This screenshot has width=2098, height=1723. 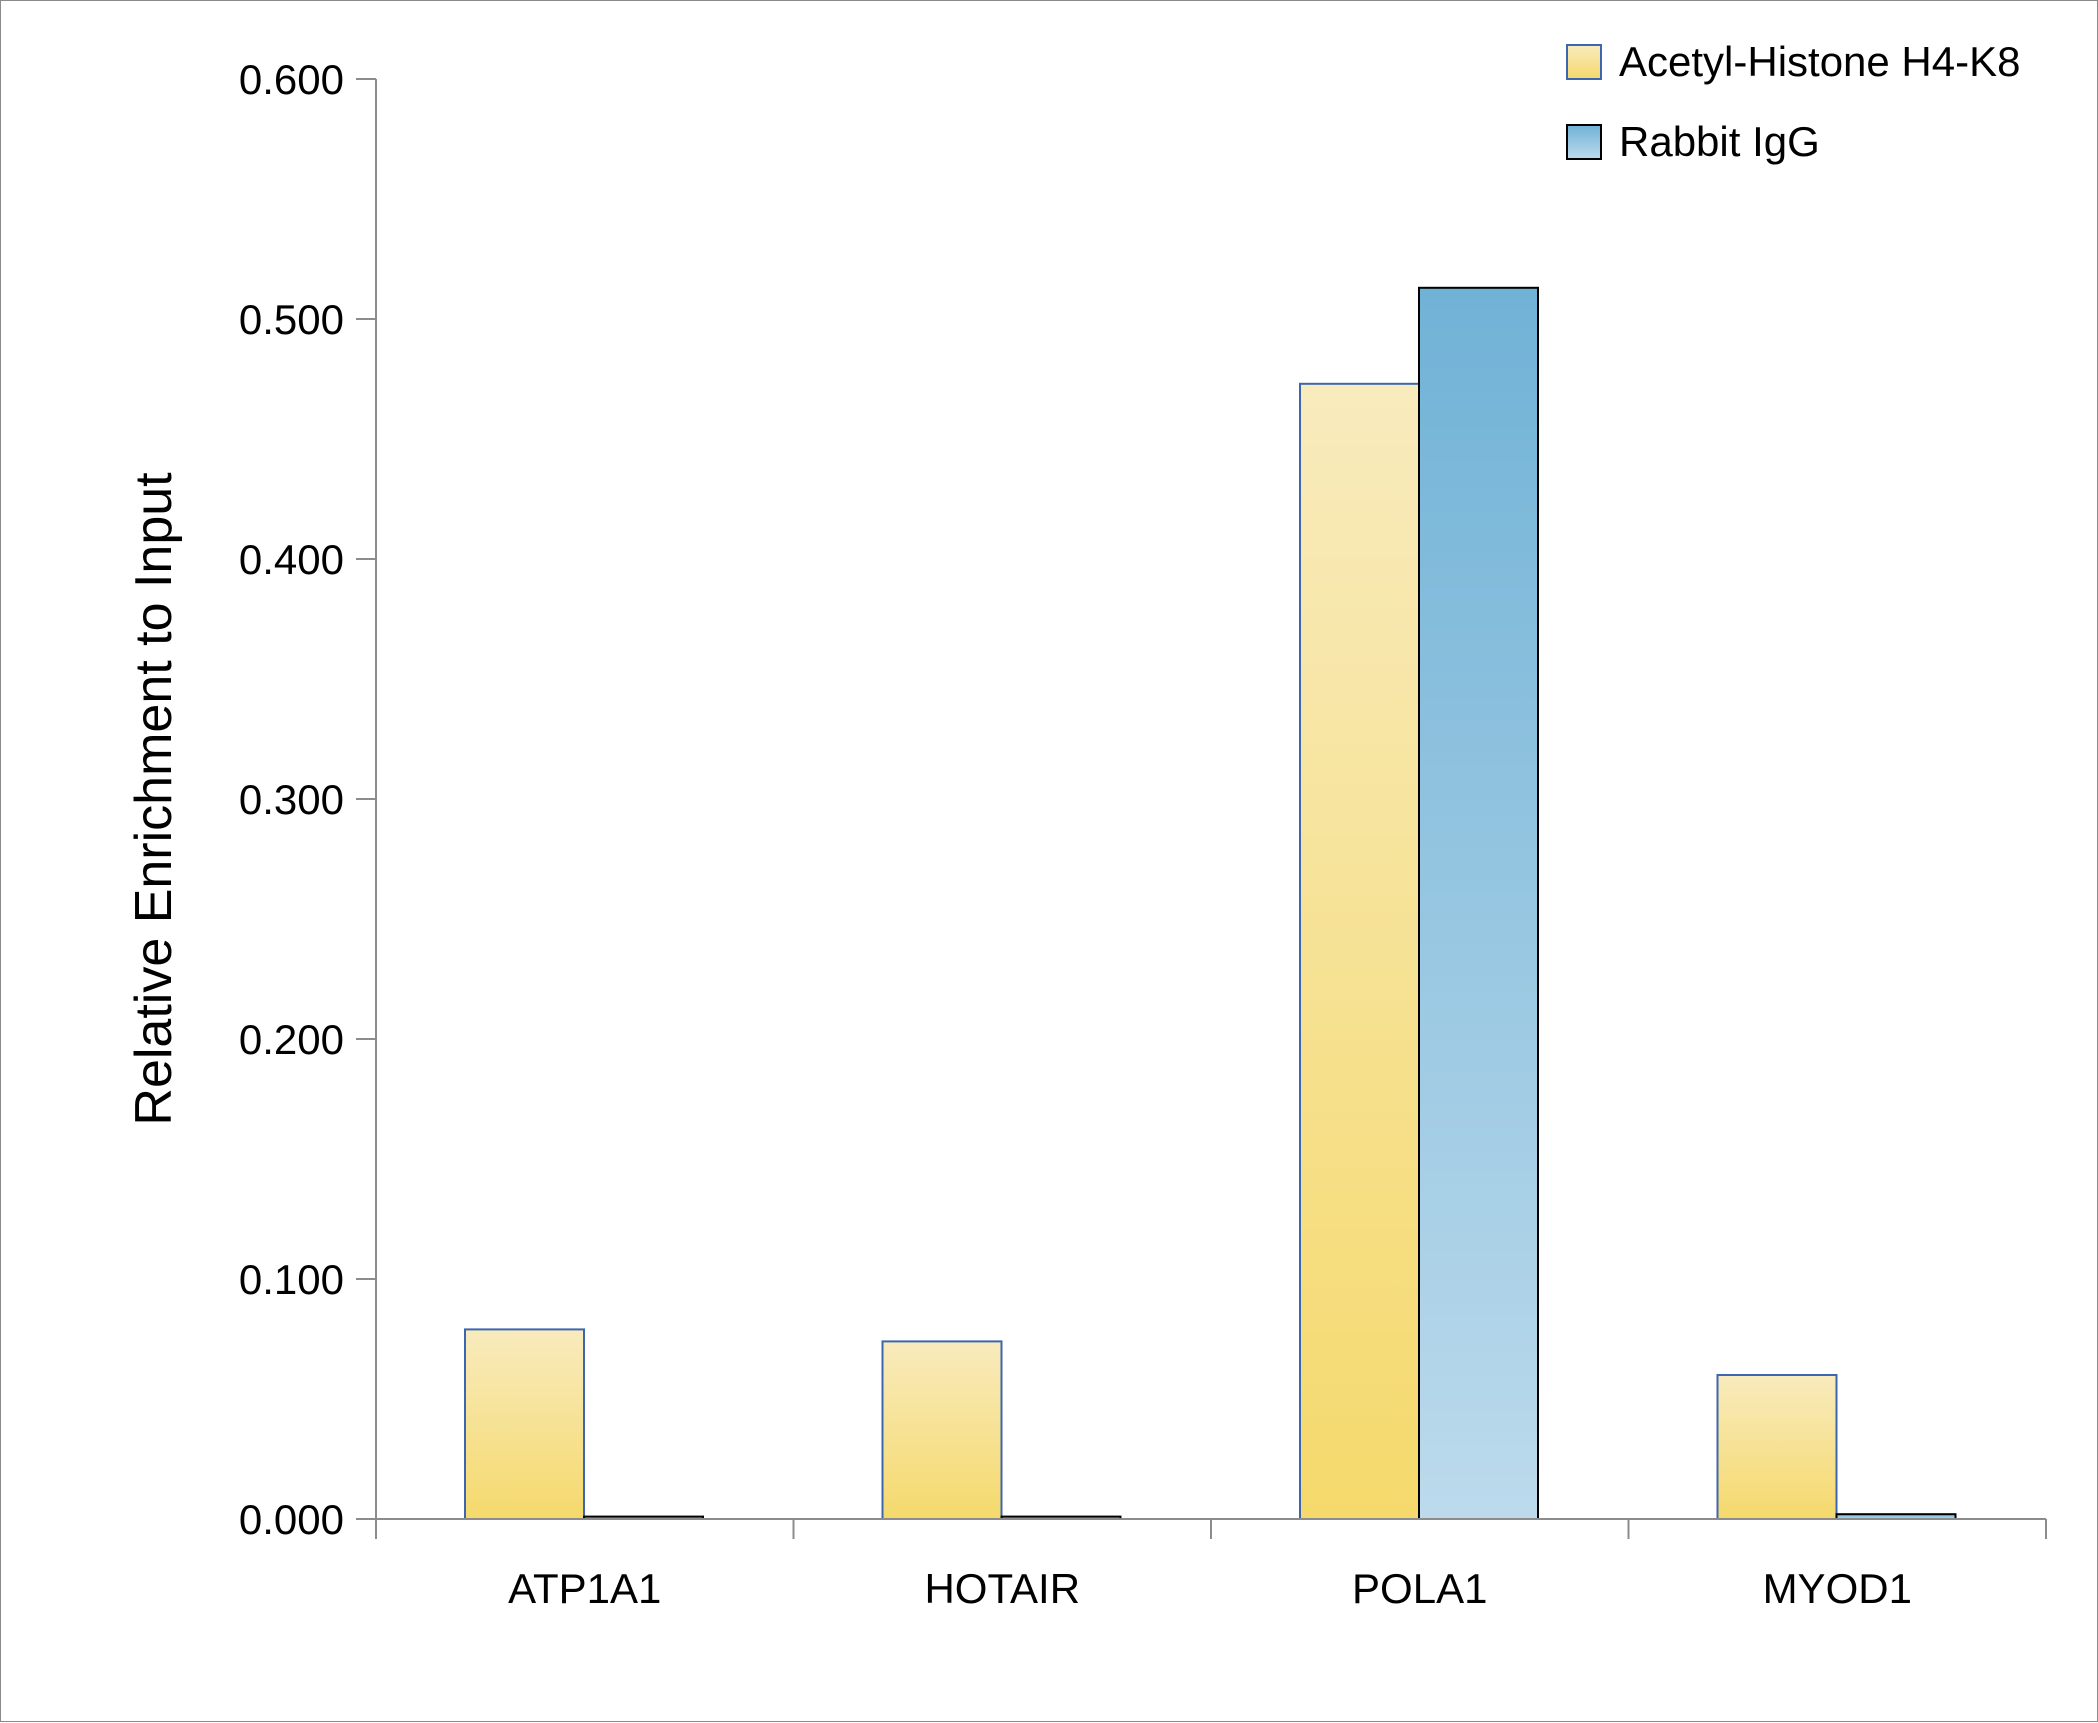 I want to click on y-axis: 0.000 0.100 0.200 0.300 0.400 0.500 0.600, so click(x=308, y=799).